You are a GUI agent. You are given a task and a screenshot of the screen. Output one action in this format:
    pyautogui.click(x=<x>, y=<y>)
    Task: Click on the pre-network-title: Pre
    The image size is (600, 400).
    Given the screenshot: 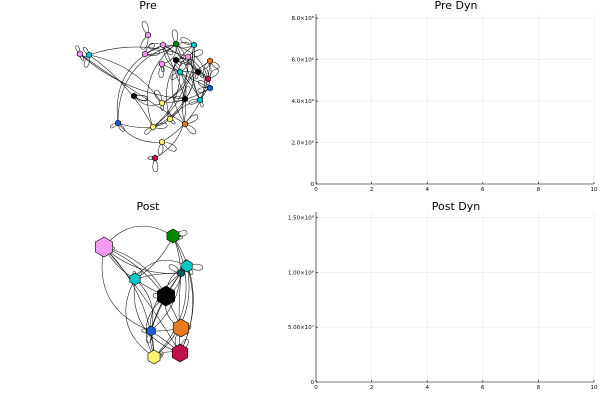 What is the action you would take?
    pyautogui.click(x=148, y=6)
    